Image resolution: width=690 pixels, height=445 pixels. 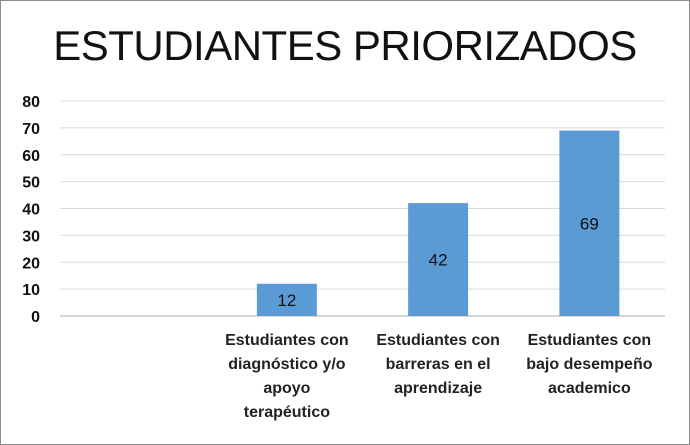 I want to click on data-label: 12, so click(x=286, y=300).